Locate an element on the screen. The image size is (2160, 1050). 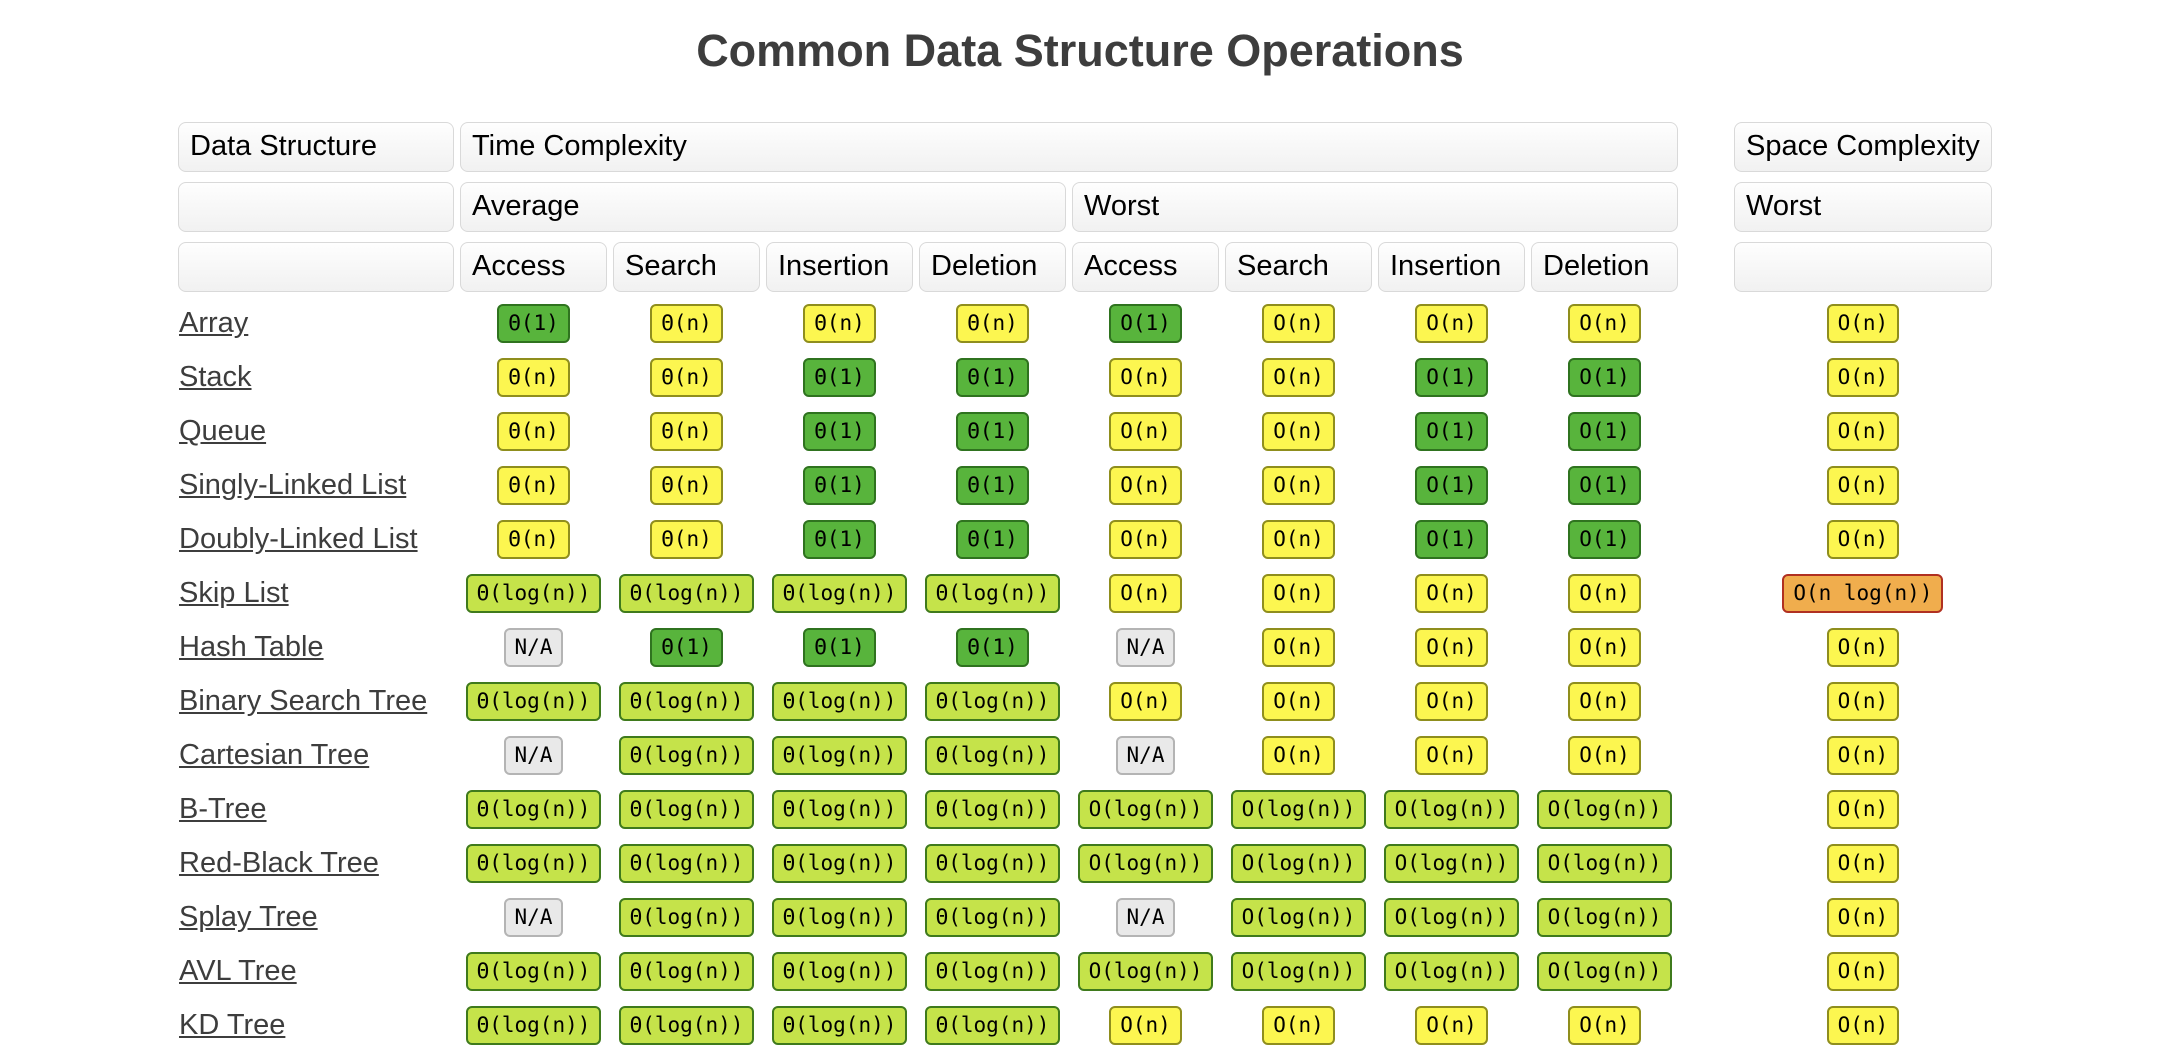
header-op-access-average: Access is located at coordinates (533, 266).